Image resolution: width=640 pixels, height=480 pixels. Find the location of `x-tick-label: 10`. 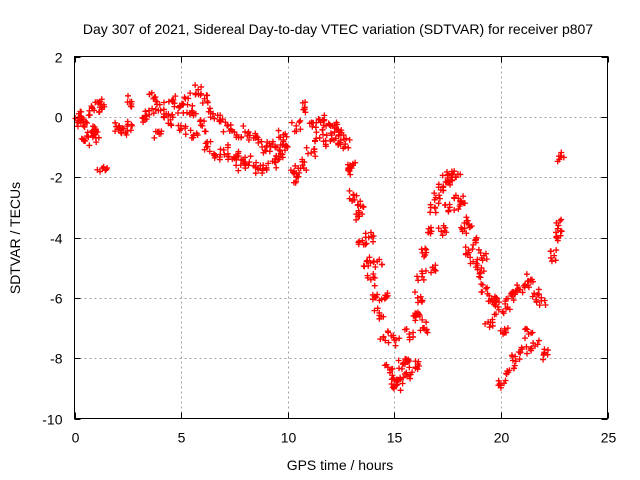

x-tick-label: 10 is located at coordinates (289, 438).